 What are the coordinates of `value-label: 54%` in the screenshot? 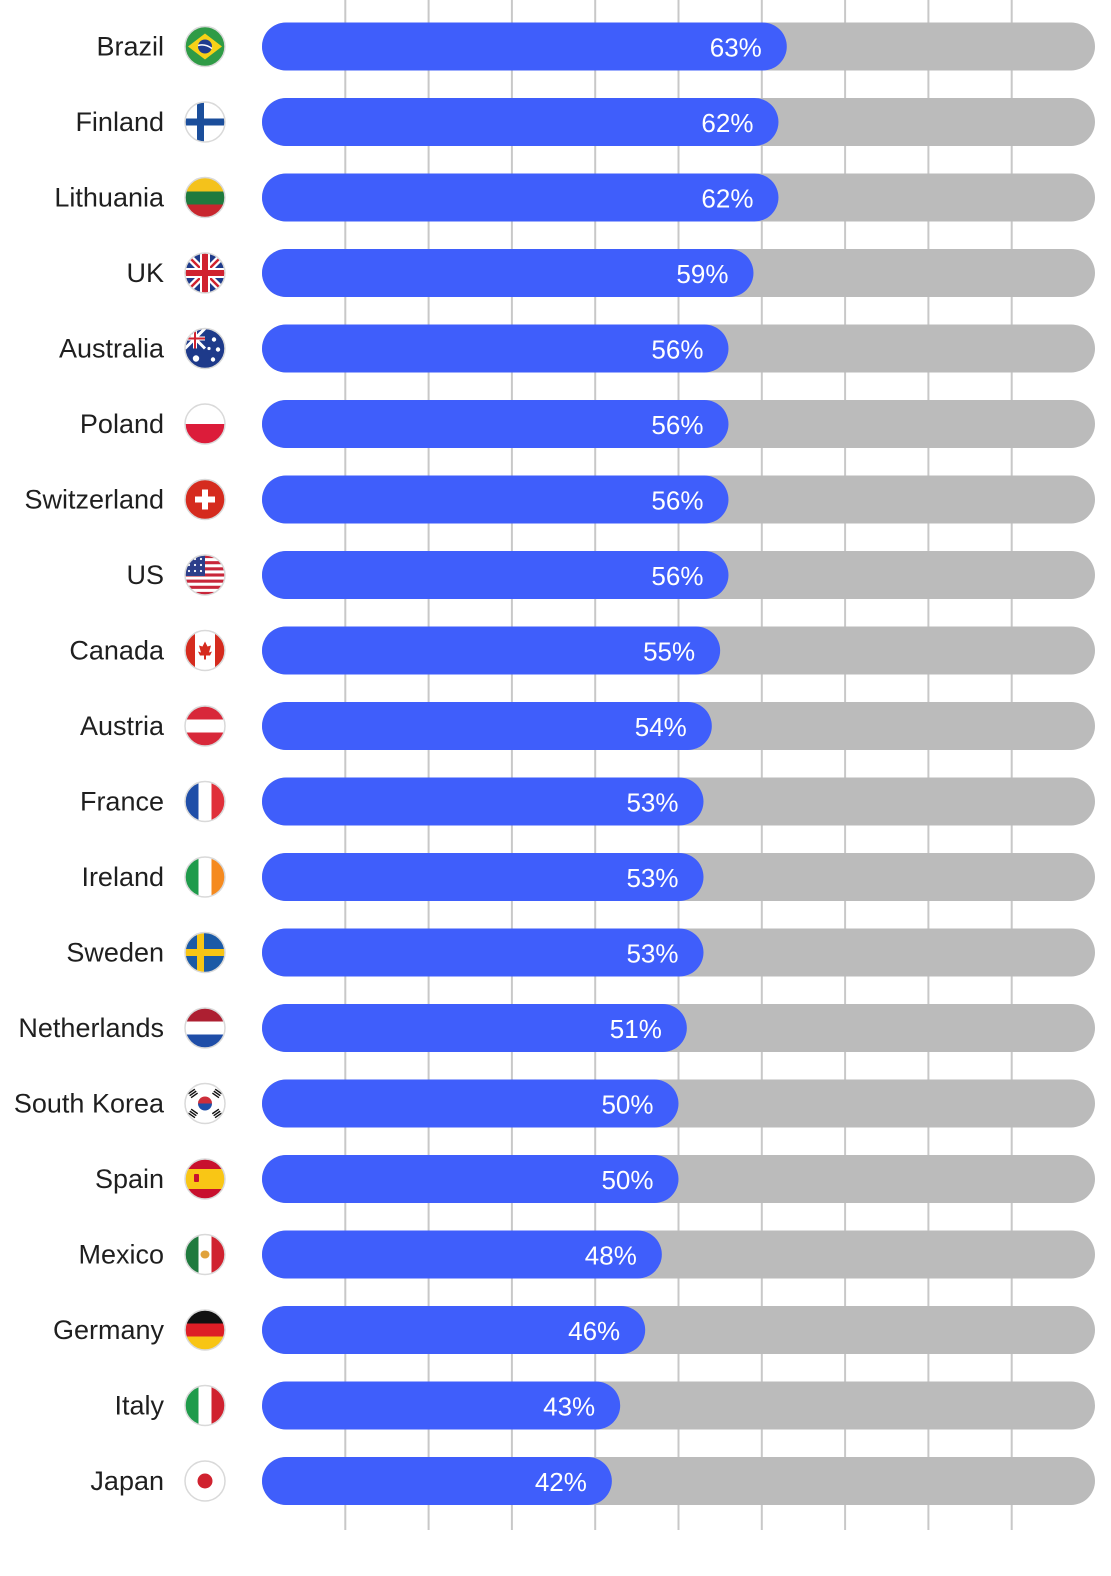 It's located at (661, 727).